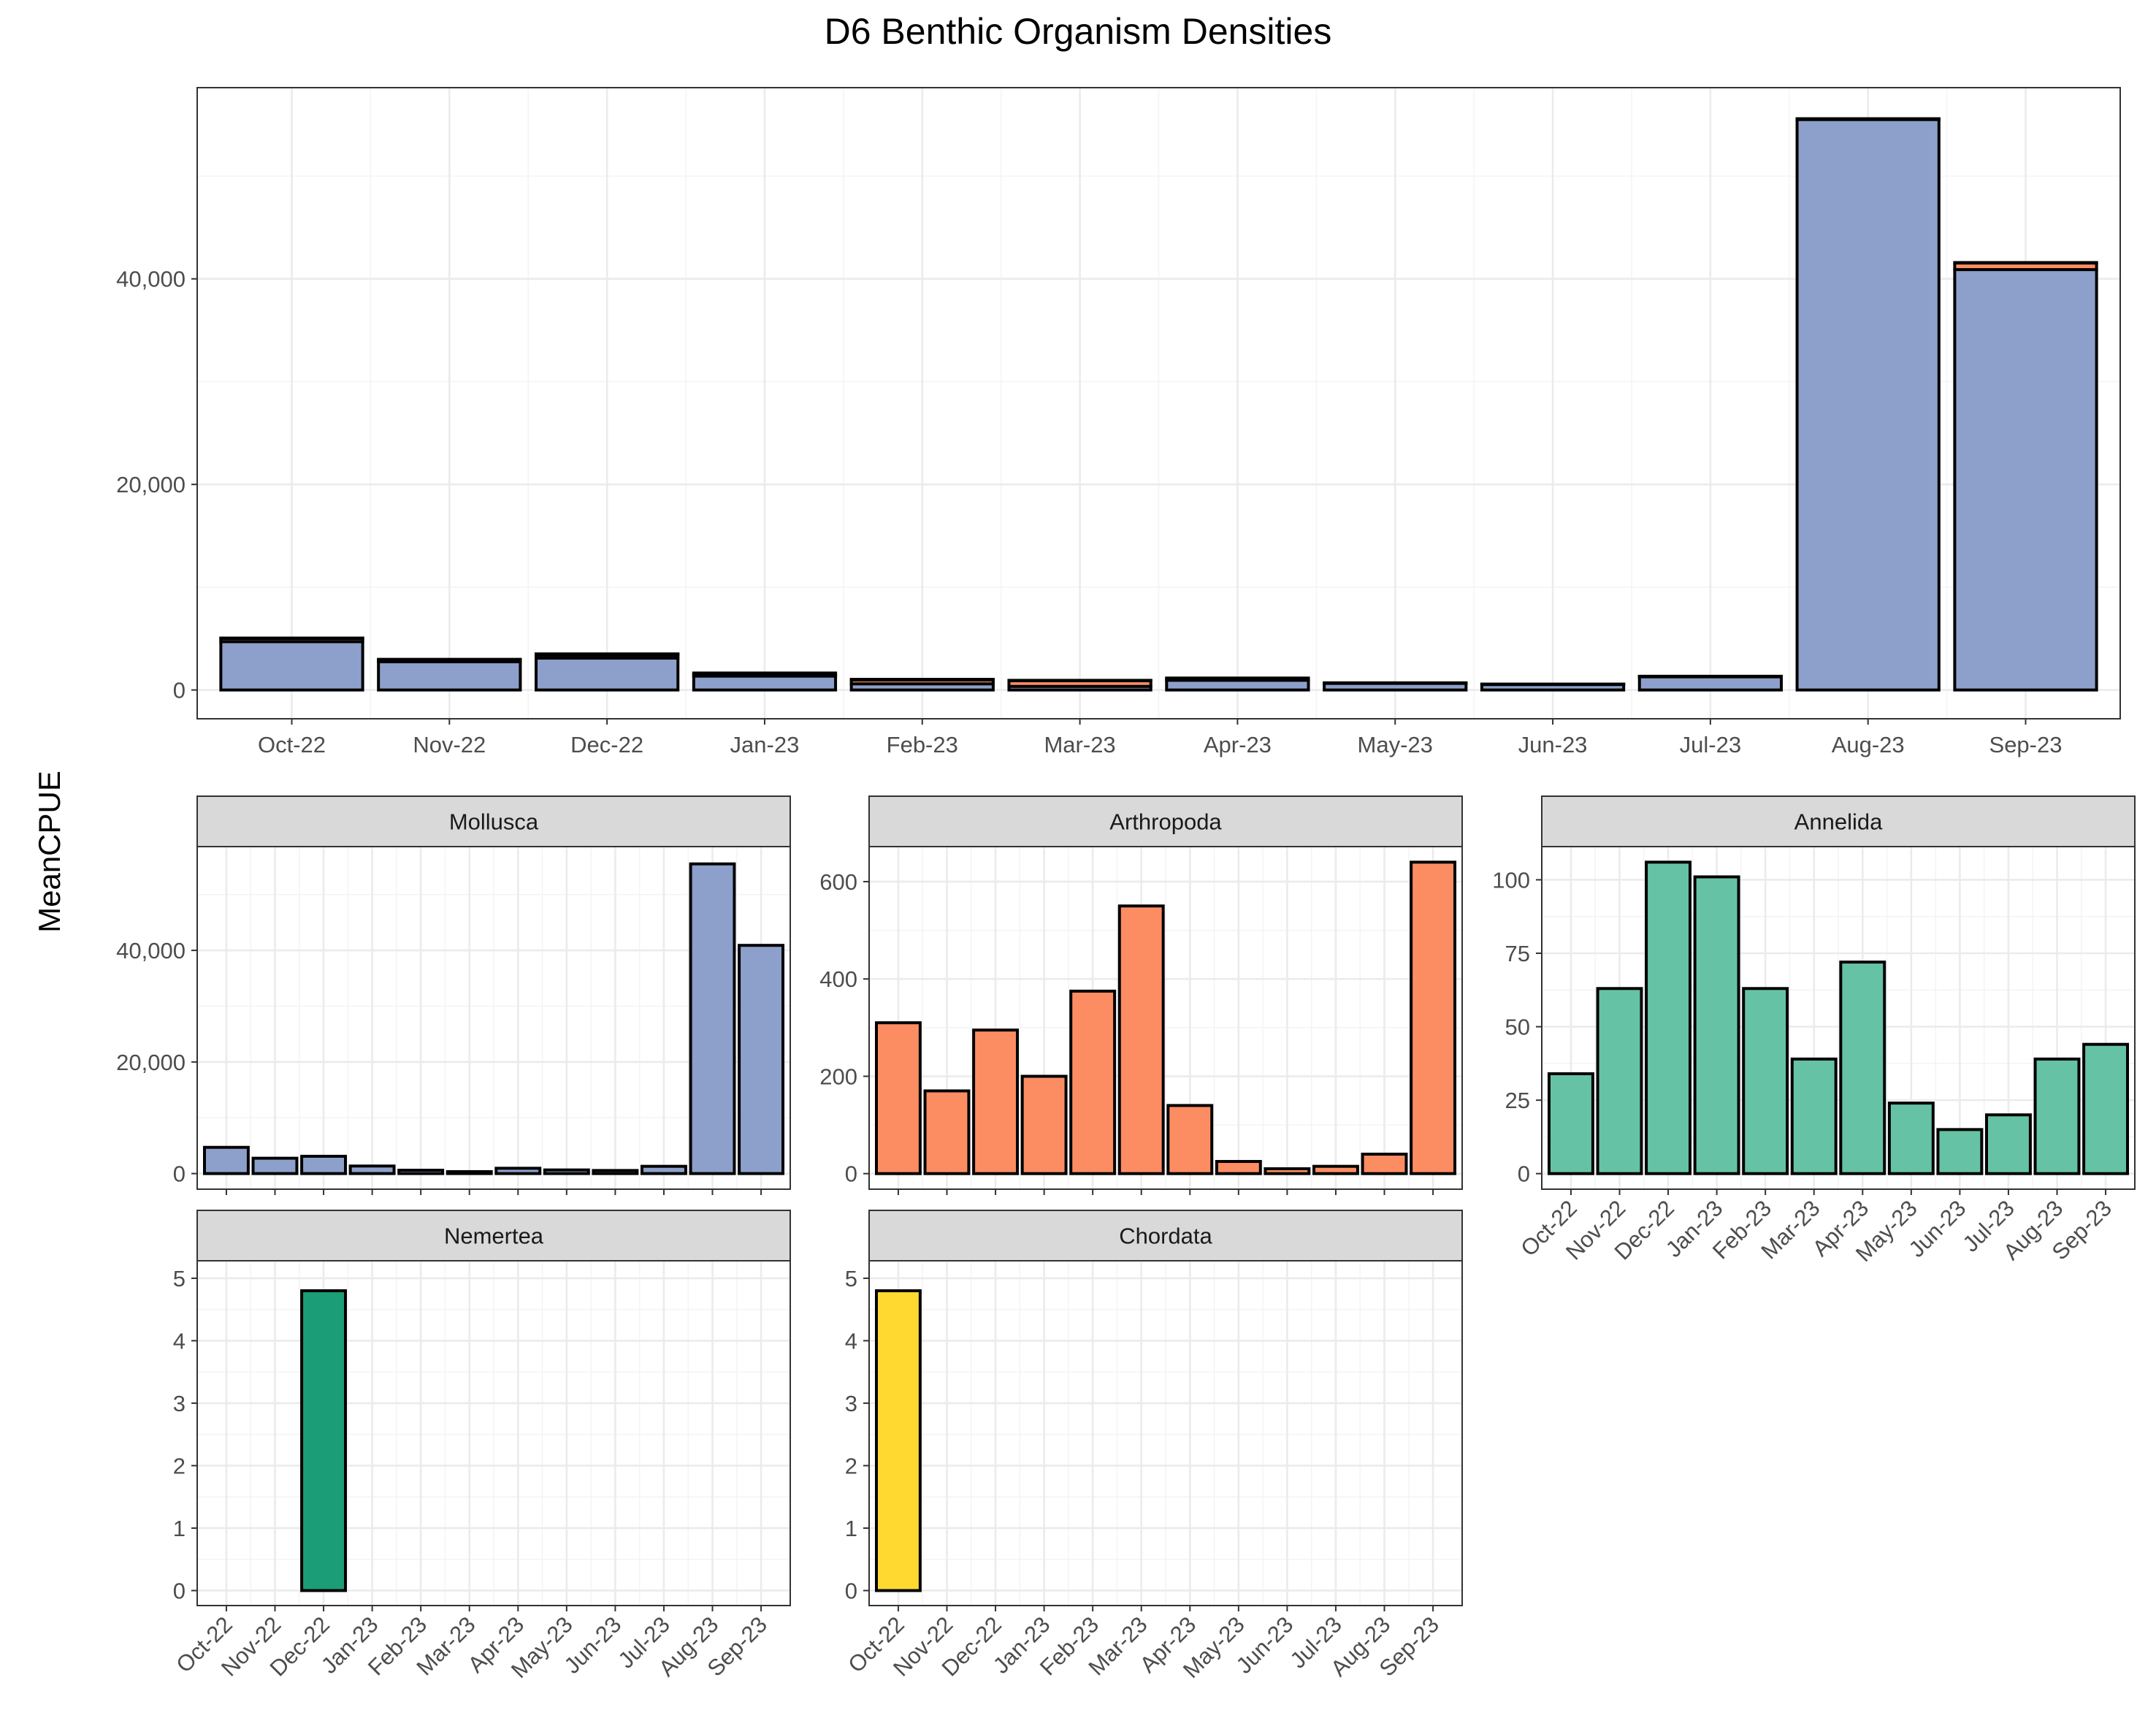  Describe the element at coordinates (491, 995) in the screenshot. I see `panel-mollusca` at that location.